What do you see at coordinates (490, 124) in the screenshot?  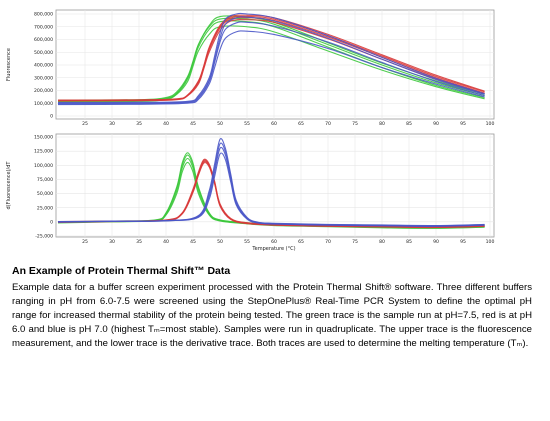 I see `fluorescence-x-tick-label: 100` at bounding box center [490, 124].